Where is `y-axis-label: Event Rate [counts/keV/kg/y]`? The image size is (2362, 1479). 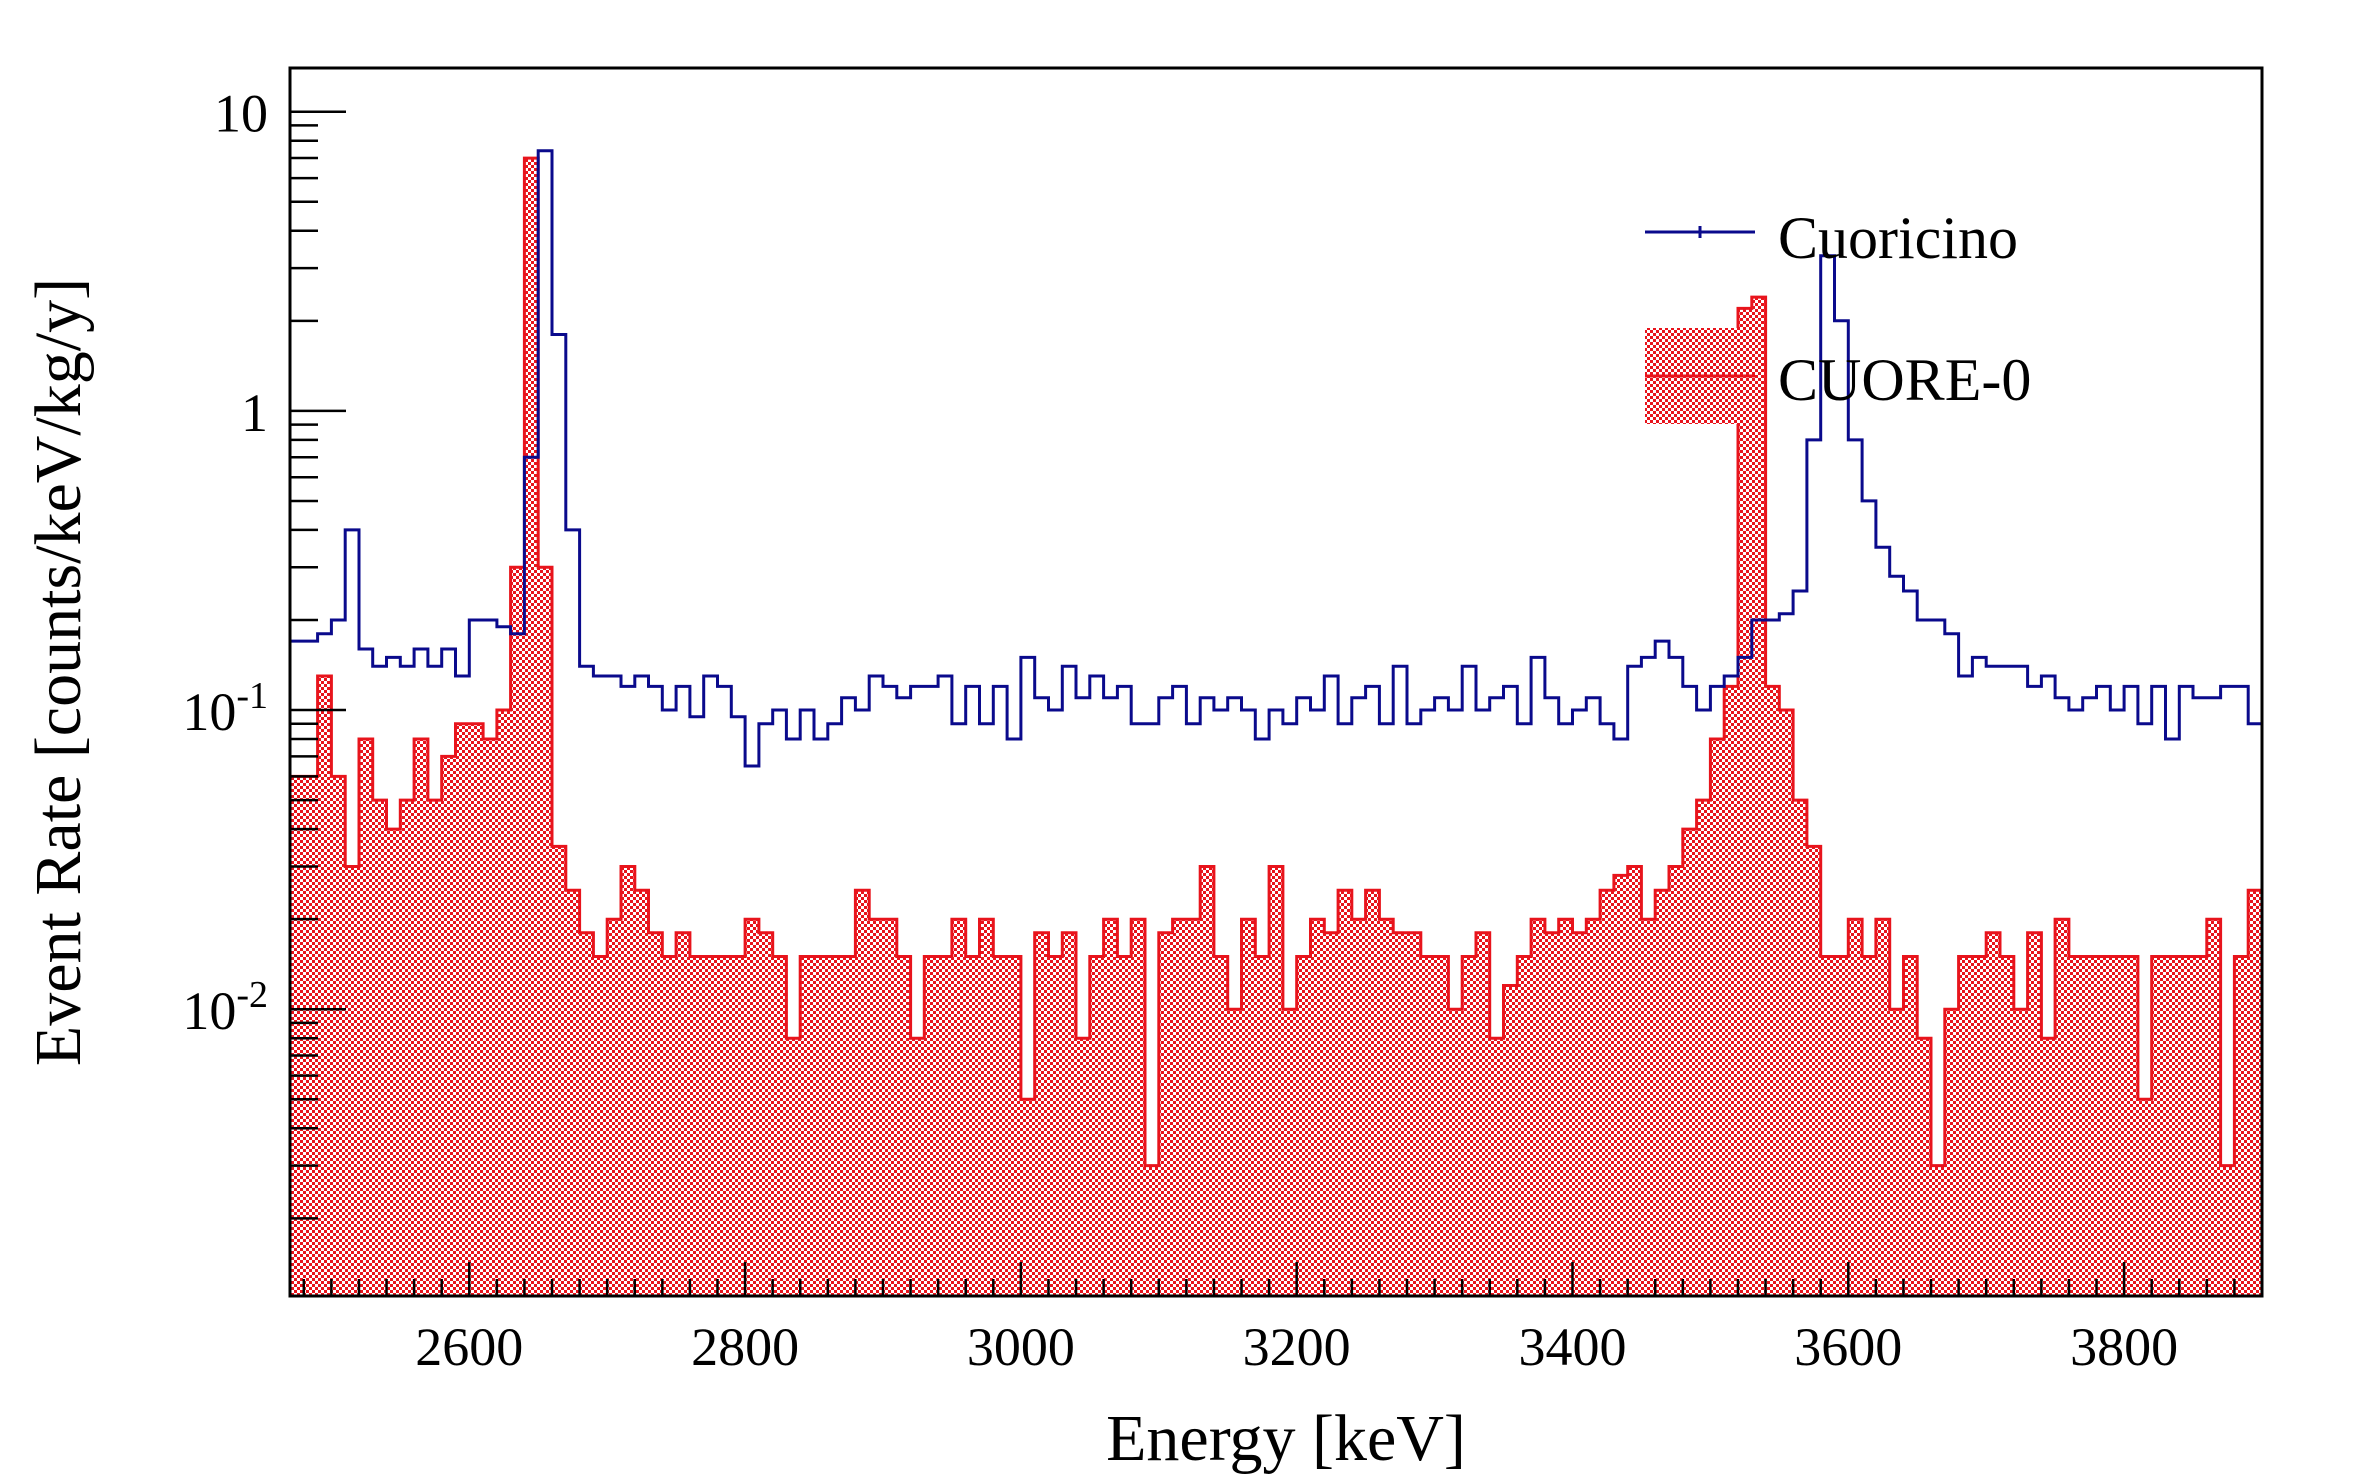
y-axis-label: Event Rate [counts/keV/kg/y] is located at coordinates (58, 672).